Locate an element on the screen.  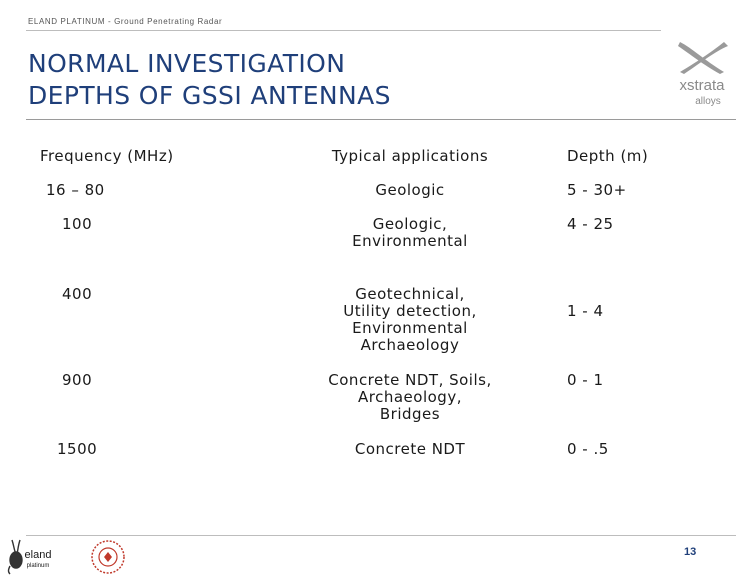
table-row-5-applications: Concrete NDT is located at coordinates (410, 449).